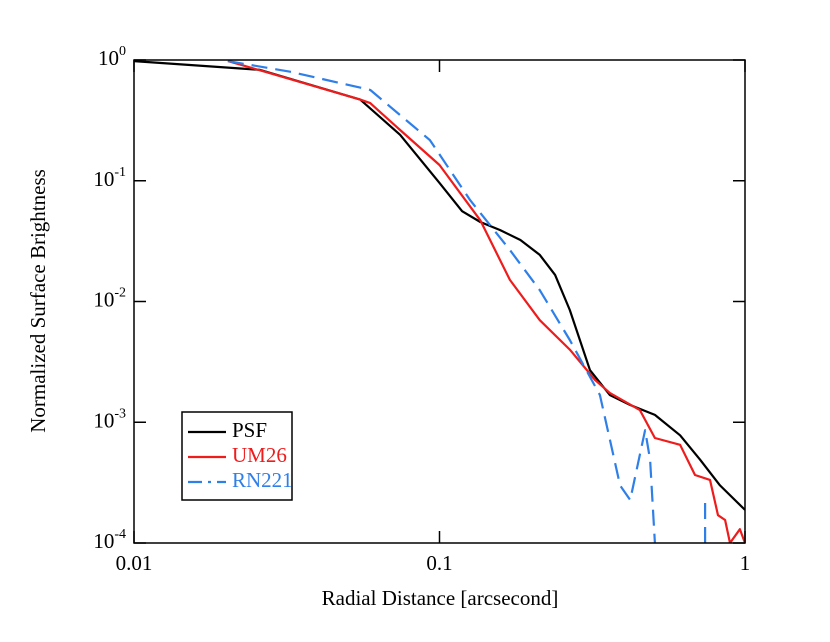 Image resolution: width=830 pixels, height=642 pixels. I want to click on y-tick-label: 10⁻², so click(109, 299).